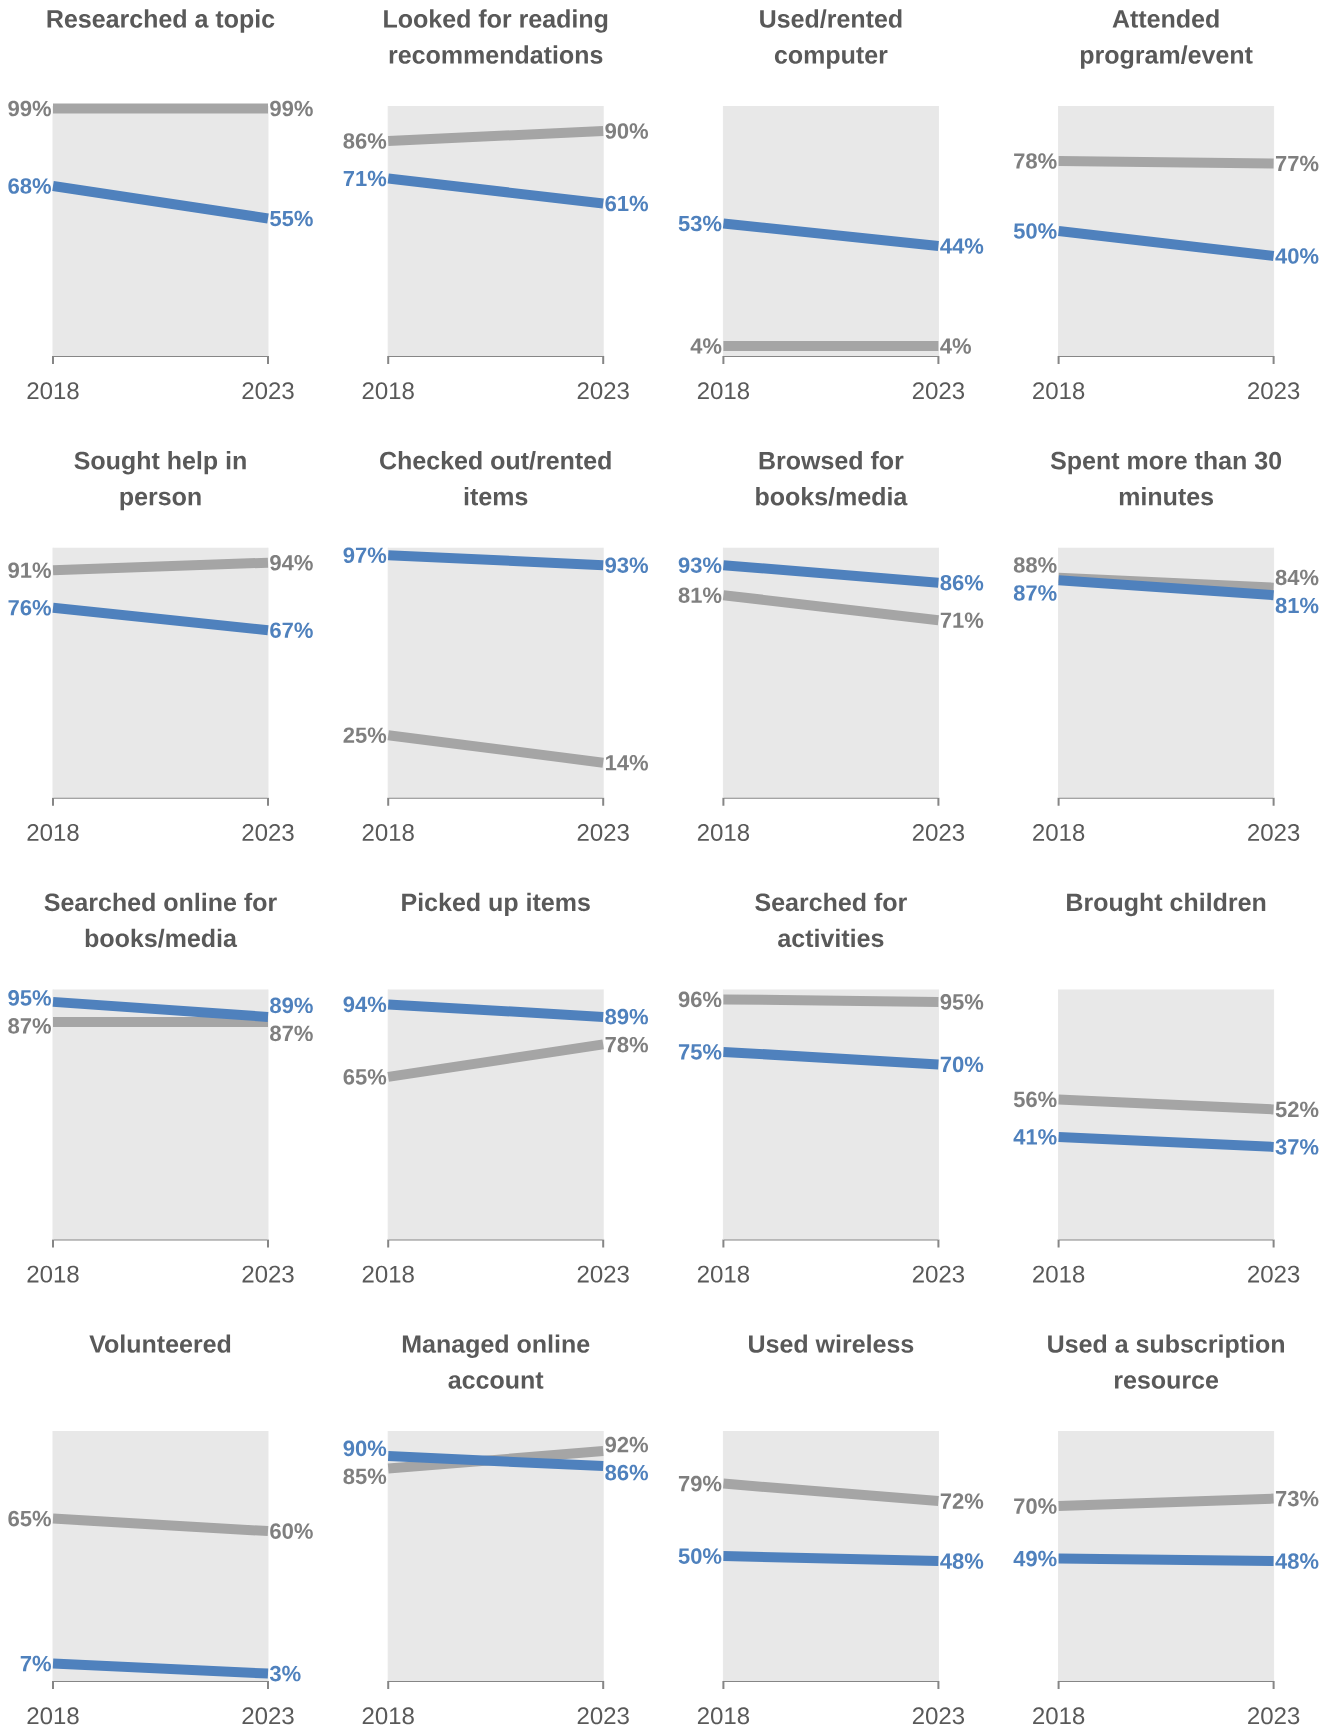 The image size is (1330, 1727). Describe the element at coordinates (1297, 1147) in the screenshot. I see `data-label: 37%` at that location.